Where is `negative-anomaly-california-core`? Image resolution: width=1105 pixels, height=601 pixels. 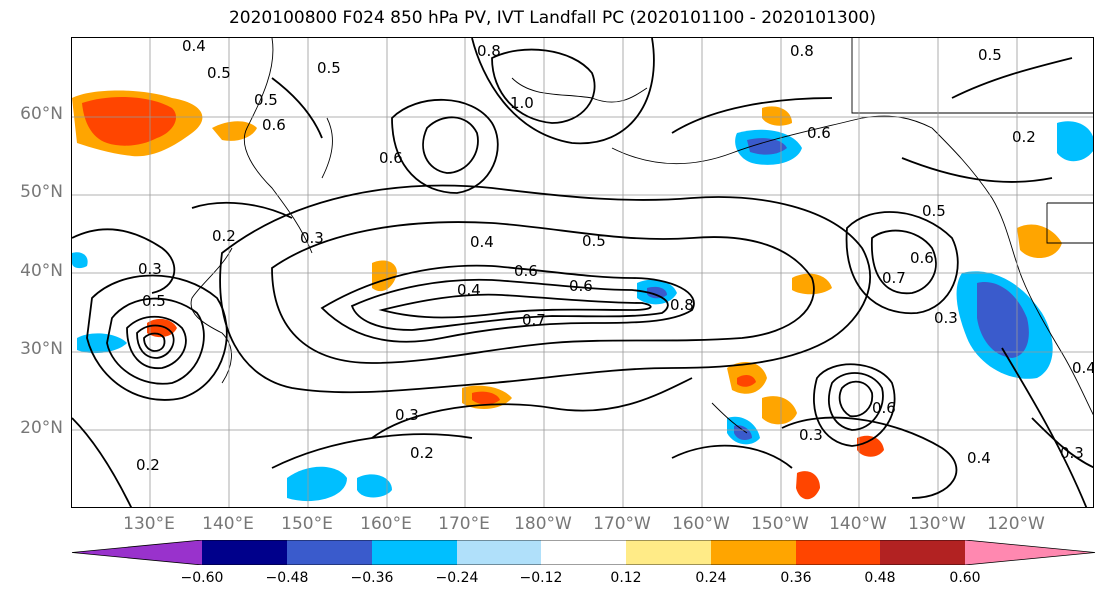
negative-anomaly-california-core is located at coordinates (1003, 320).